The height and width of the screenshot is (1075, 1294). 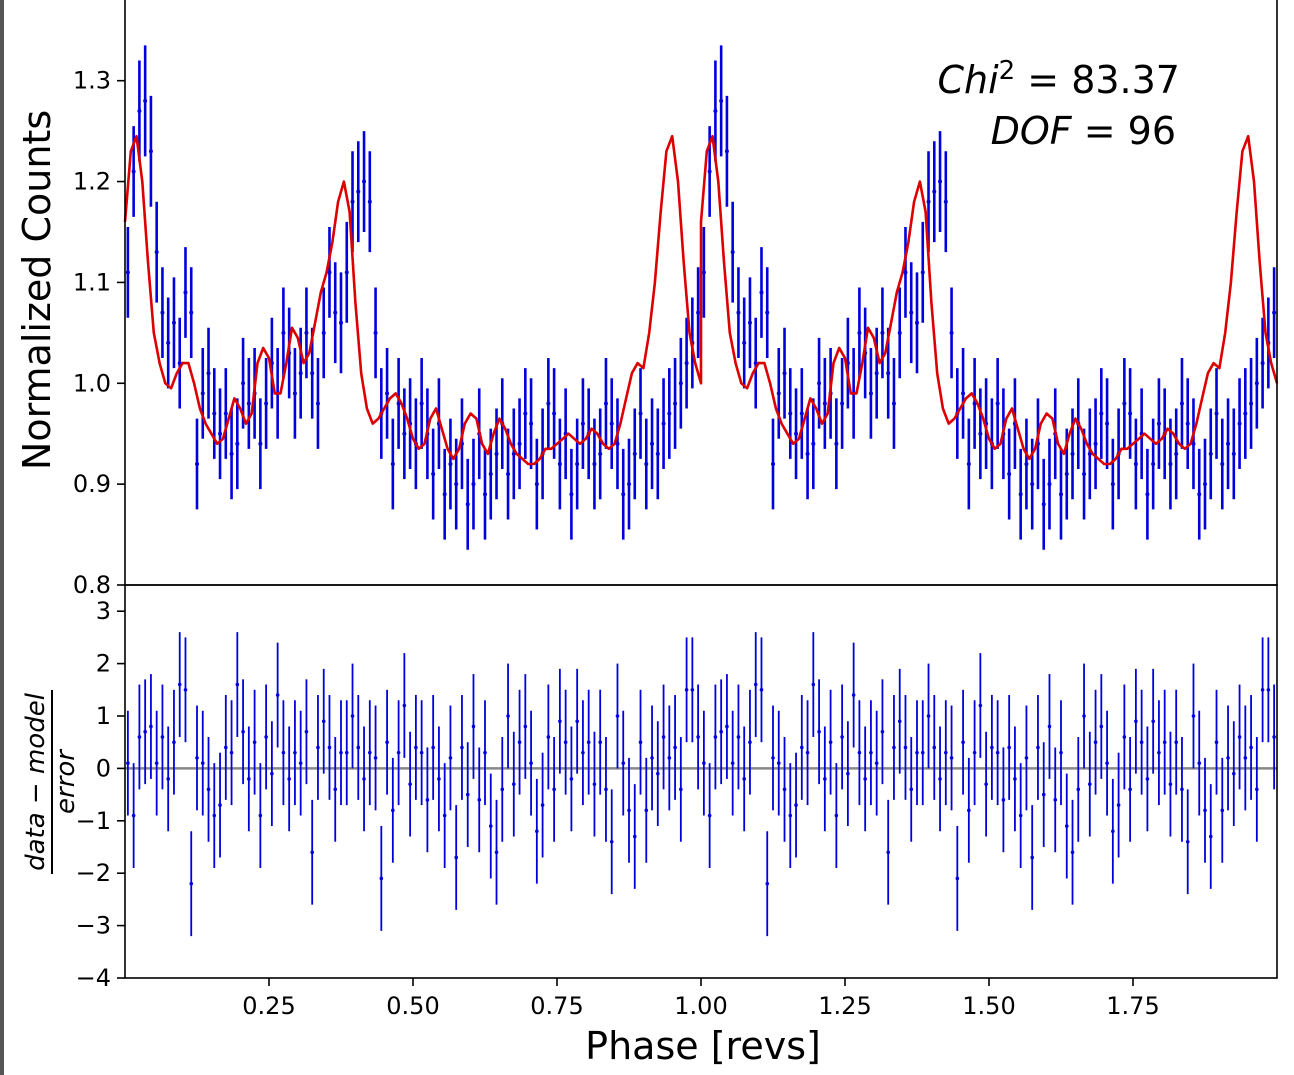 I want to click on window-edge, so click(x=2, y=537).